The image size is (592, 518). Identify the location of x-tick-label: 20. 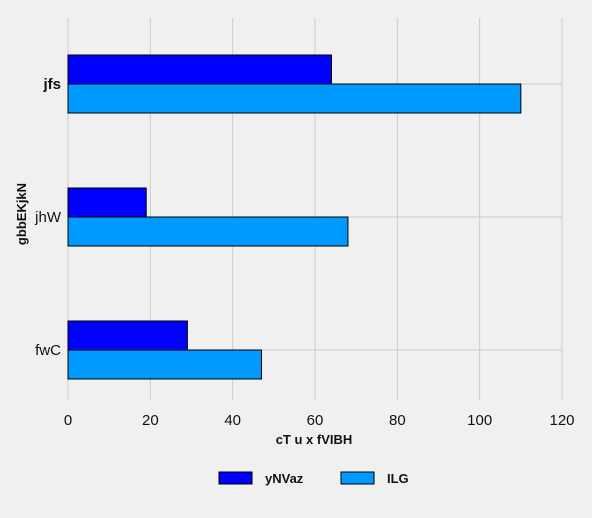
(150, 420).